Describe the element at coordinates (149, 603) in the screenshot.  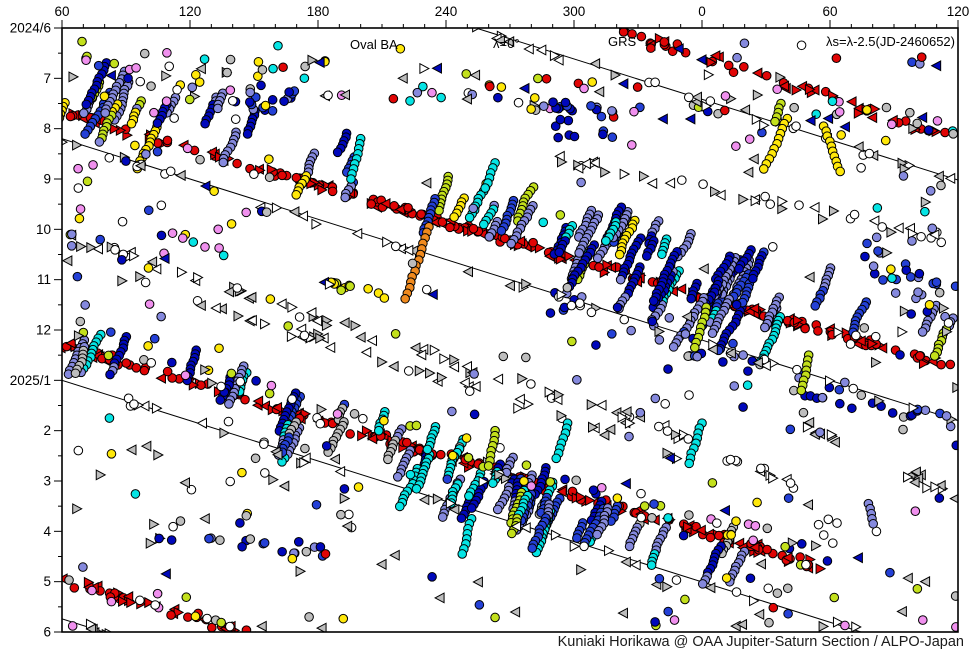
I see `series-mixed-band-bottom` at that location.